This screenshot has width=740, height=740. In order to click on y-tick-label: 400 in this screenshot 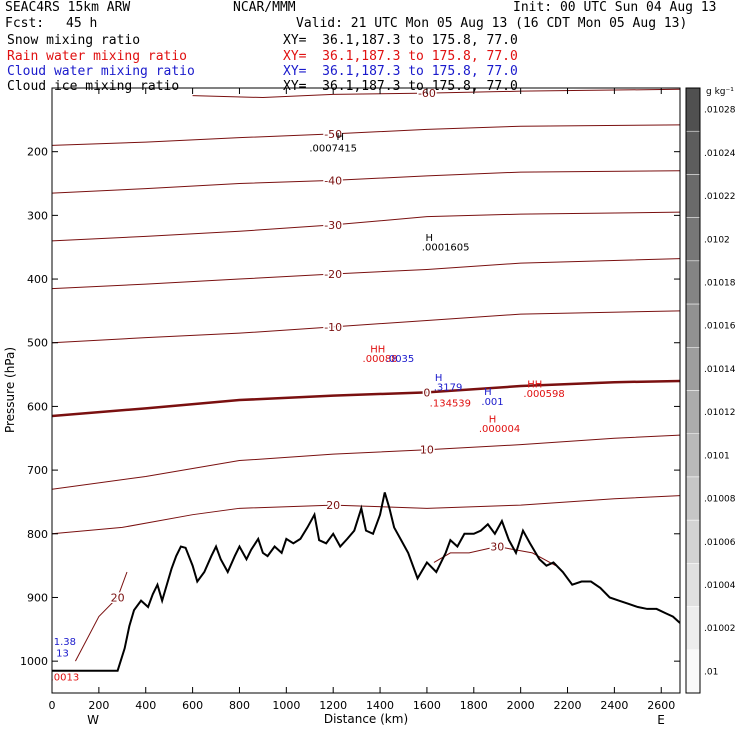, I will do `click(37, 279)`.